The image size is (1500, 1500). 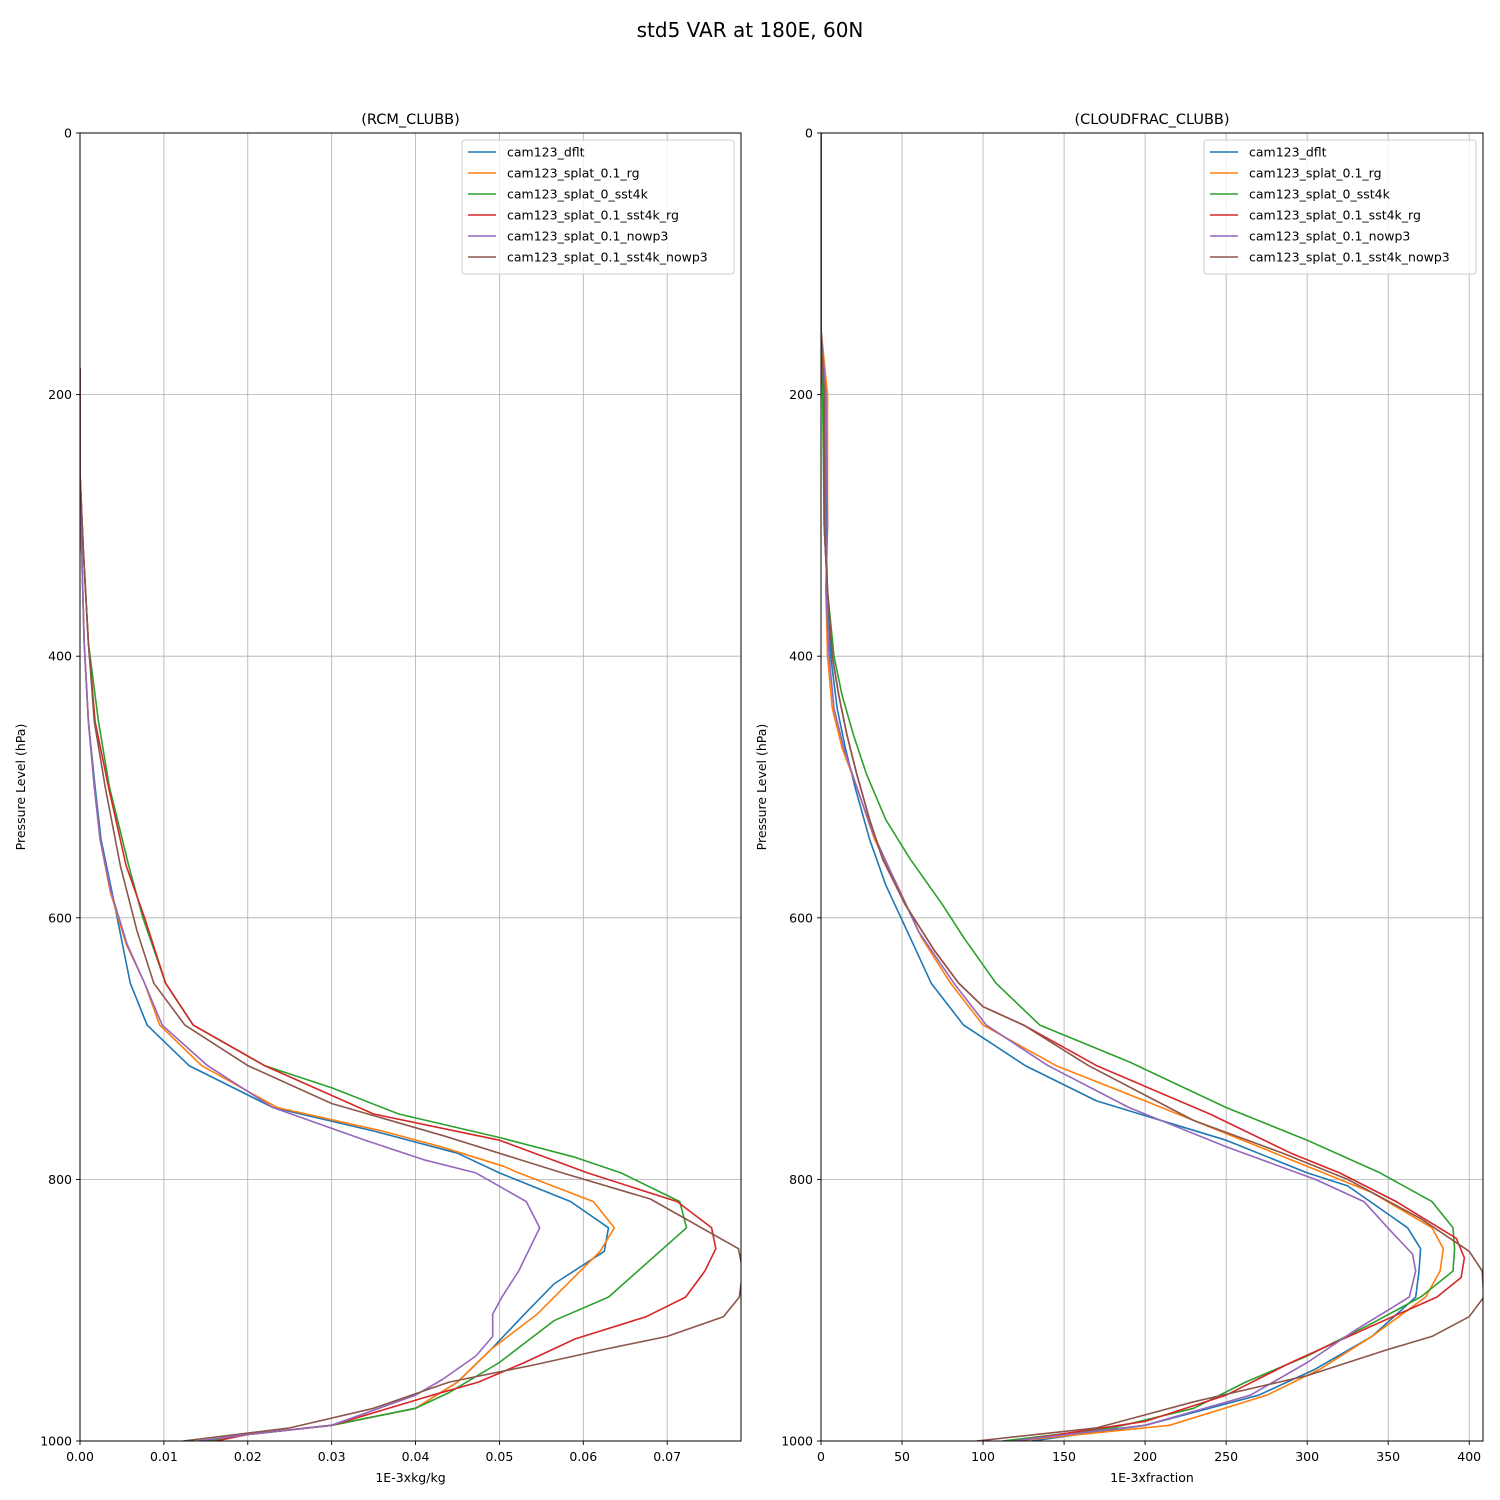 What do you see at coordinates (80, 1456) in the screenshot?
I see `x-tick-label: 0.00` at bounding box center [80, 1456].